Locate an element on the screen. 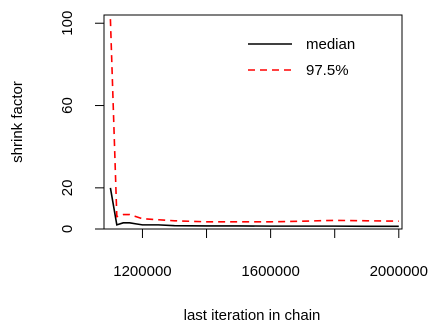 The height and width of the screenshot is (323, 428). legend-label-1: 97.5% is located at coordinates (327, 70).